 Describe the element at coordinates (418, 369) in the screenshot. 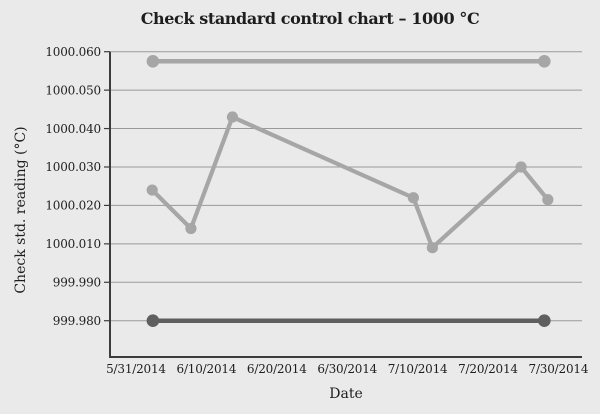

I see `x-tick-label: 7/10/2014` at that location.